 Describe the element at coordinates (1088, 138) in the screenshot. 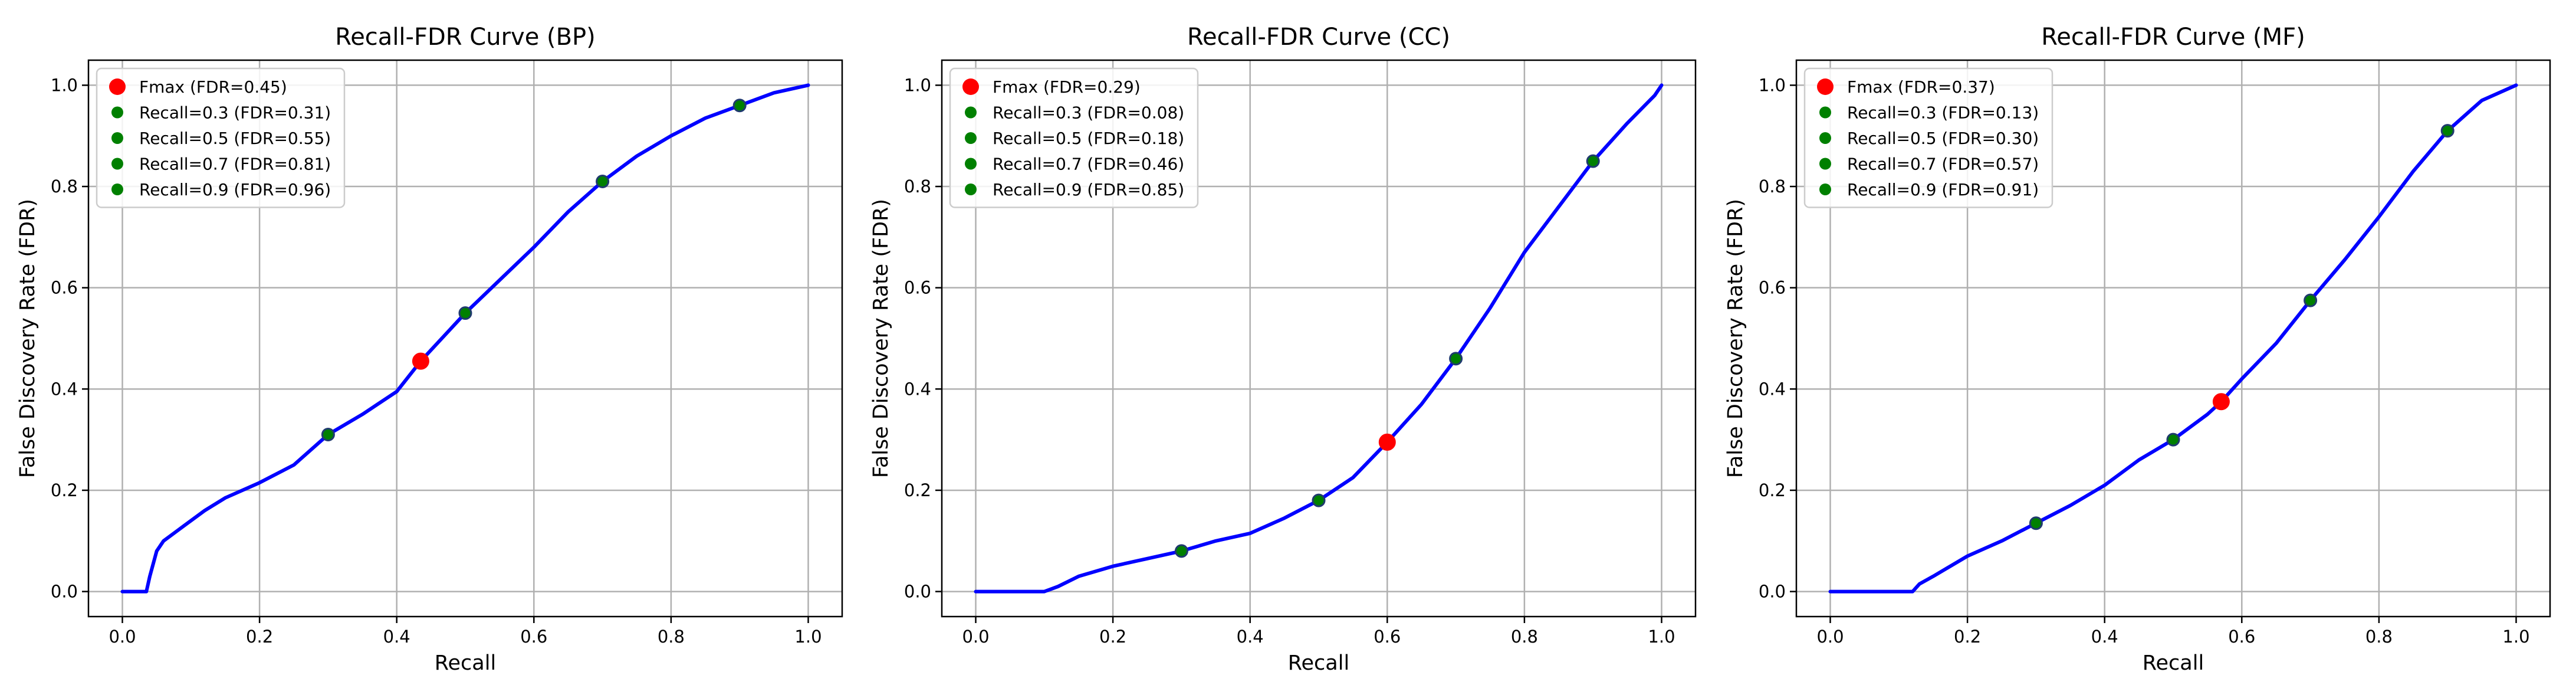

I see `legend-entry-label: Recall=0.5 (FDR=0.18)` at that location.